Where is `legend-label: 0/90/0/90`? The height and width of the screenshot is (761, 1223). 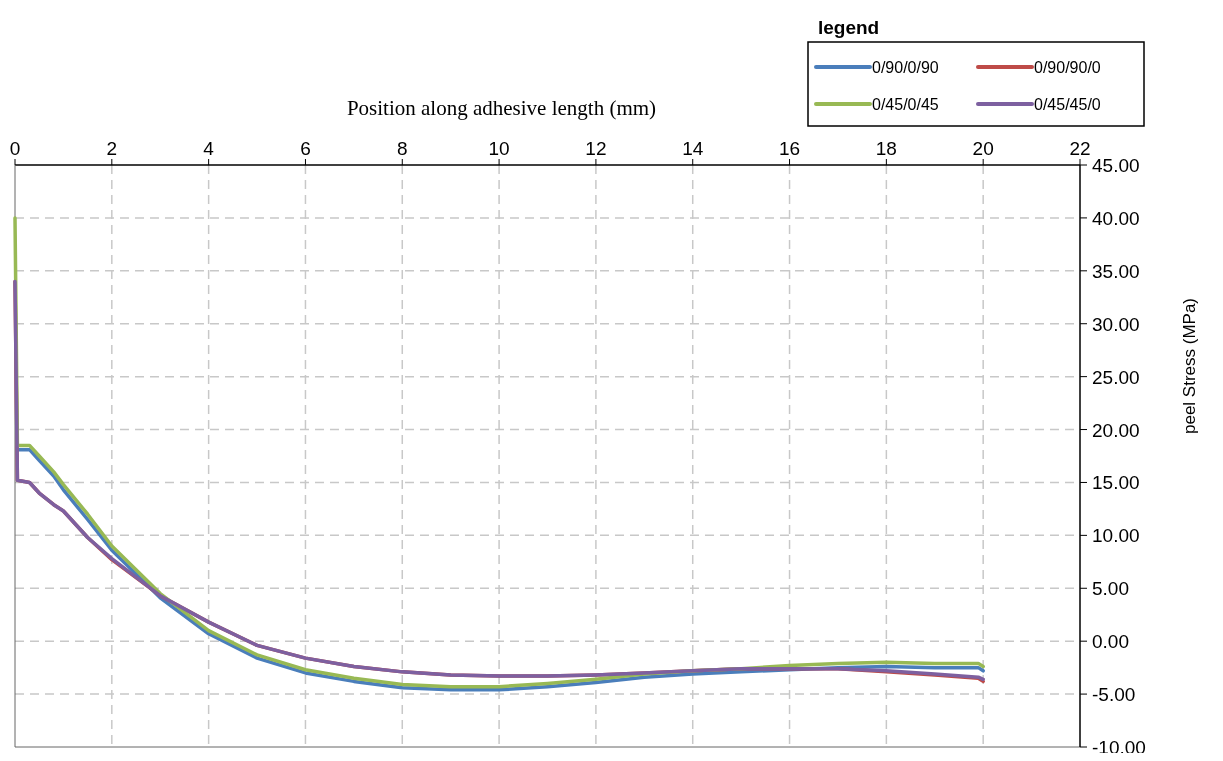
legend-label: 0/90/0/90 is located at coordinates (905, 67).